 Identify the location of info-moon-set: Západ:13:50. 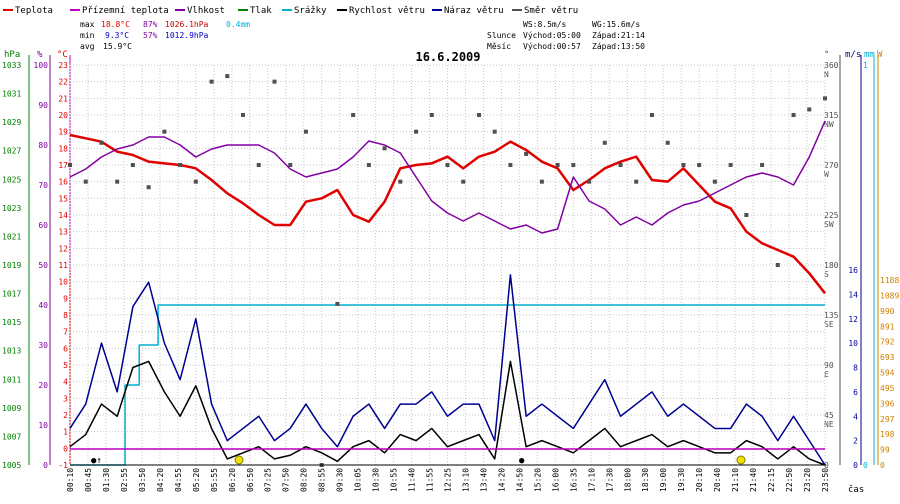
(618, 46).